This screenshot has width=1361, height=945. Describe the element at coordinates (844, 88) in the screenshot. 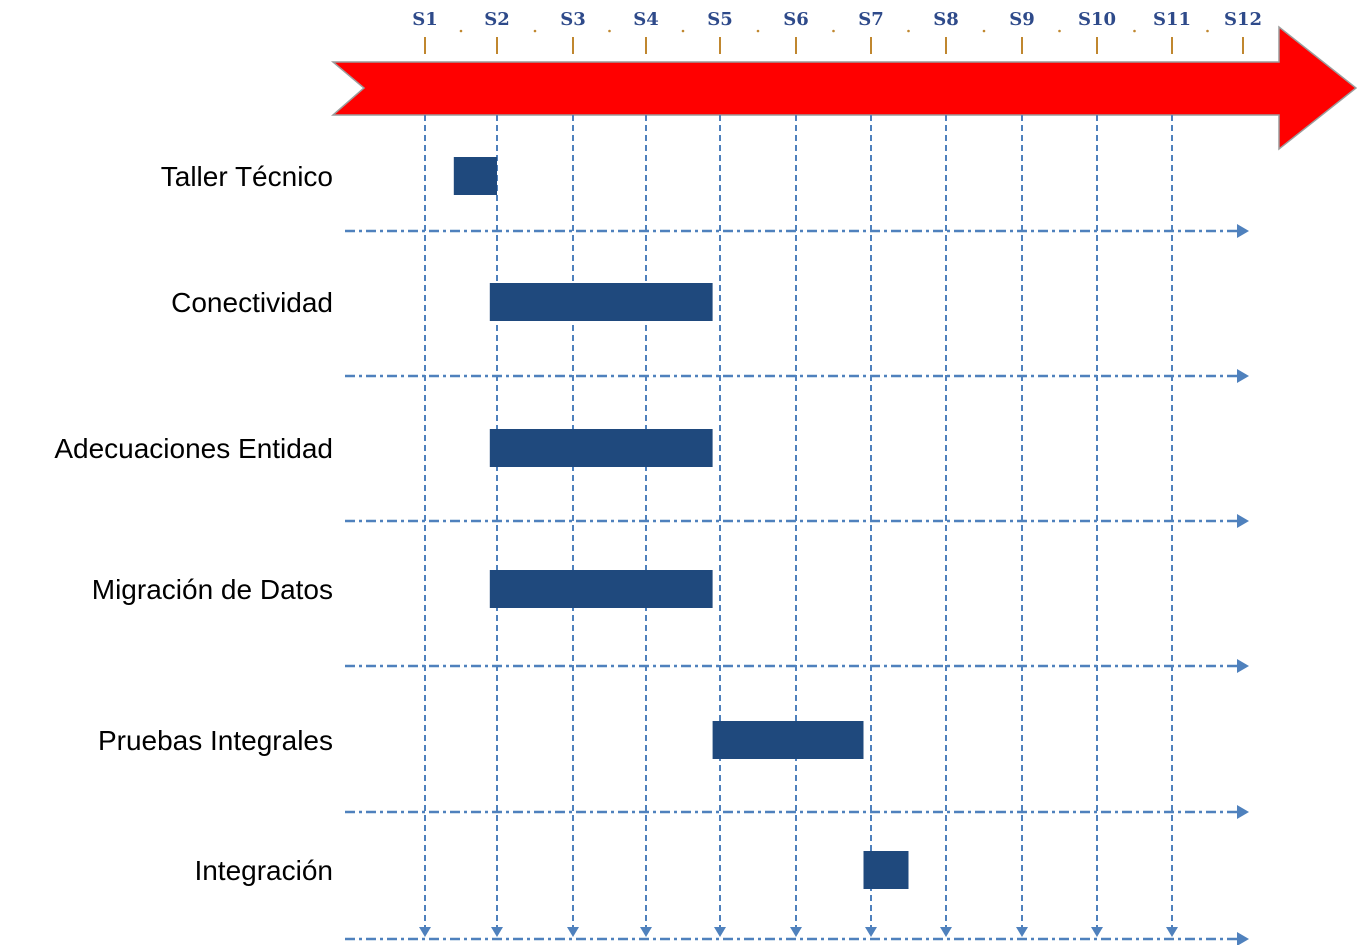

I see `timeline-arrow` at that location.